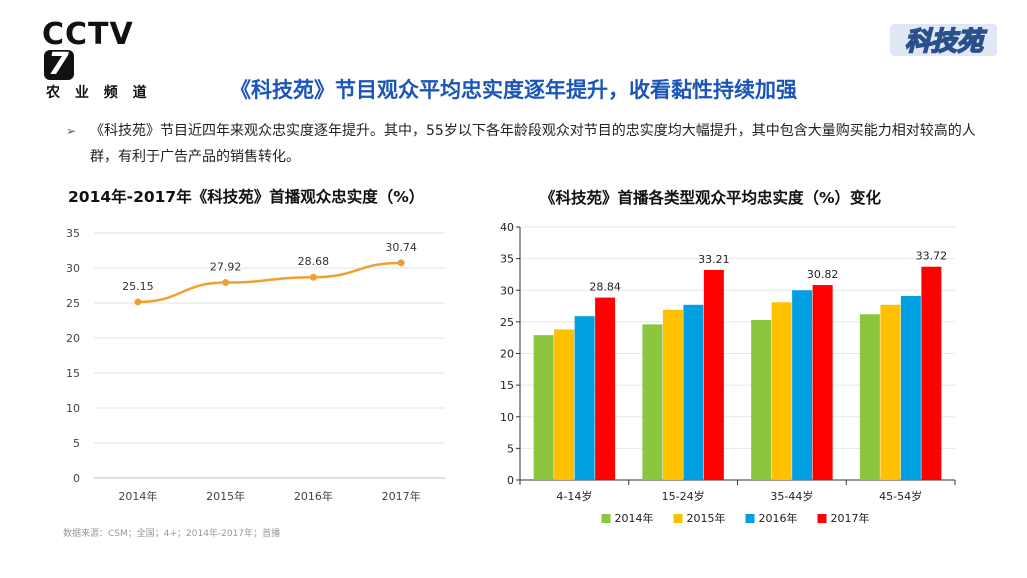 Image resolution: width=1027 pixels, height=578 pixels. Describe the element at coordinates (778, 518) in the screenshot. I see `legend-label: 2016年` at that location.